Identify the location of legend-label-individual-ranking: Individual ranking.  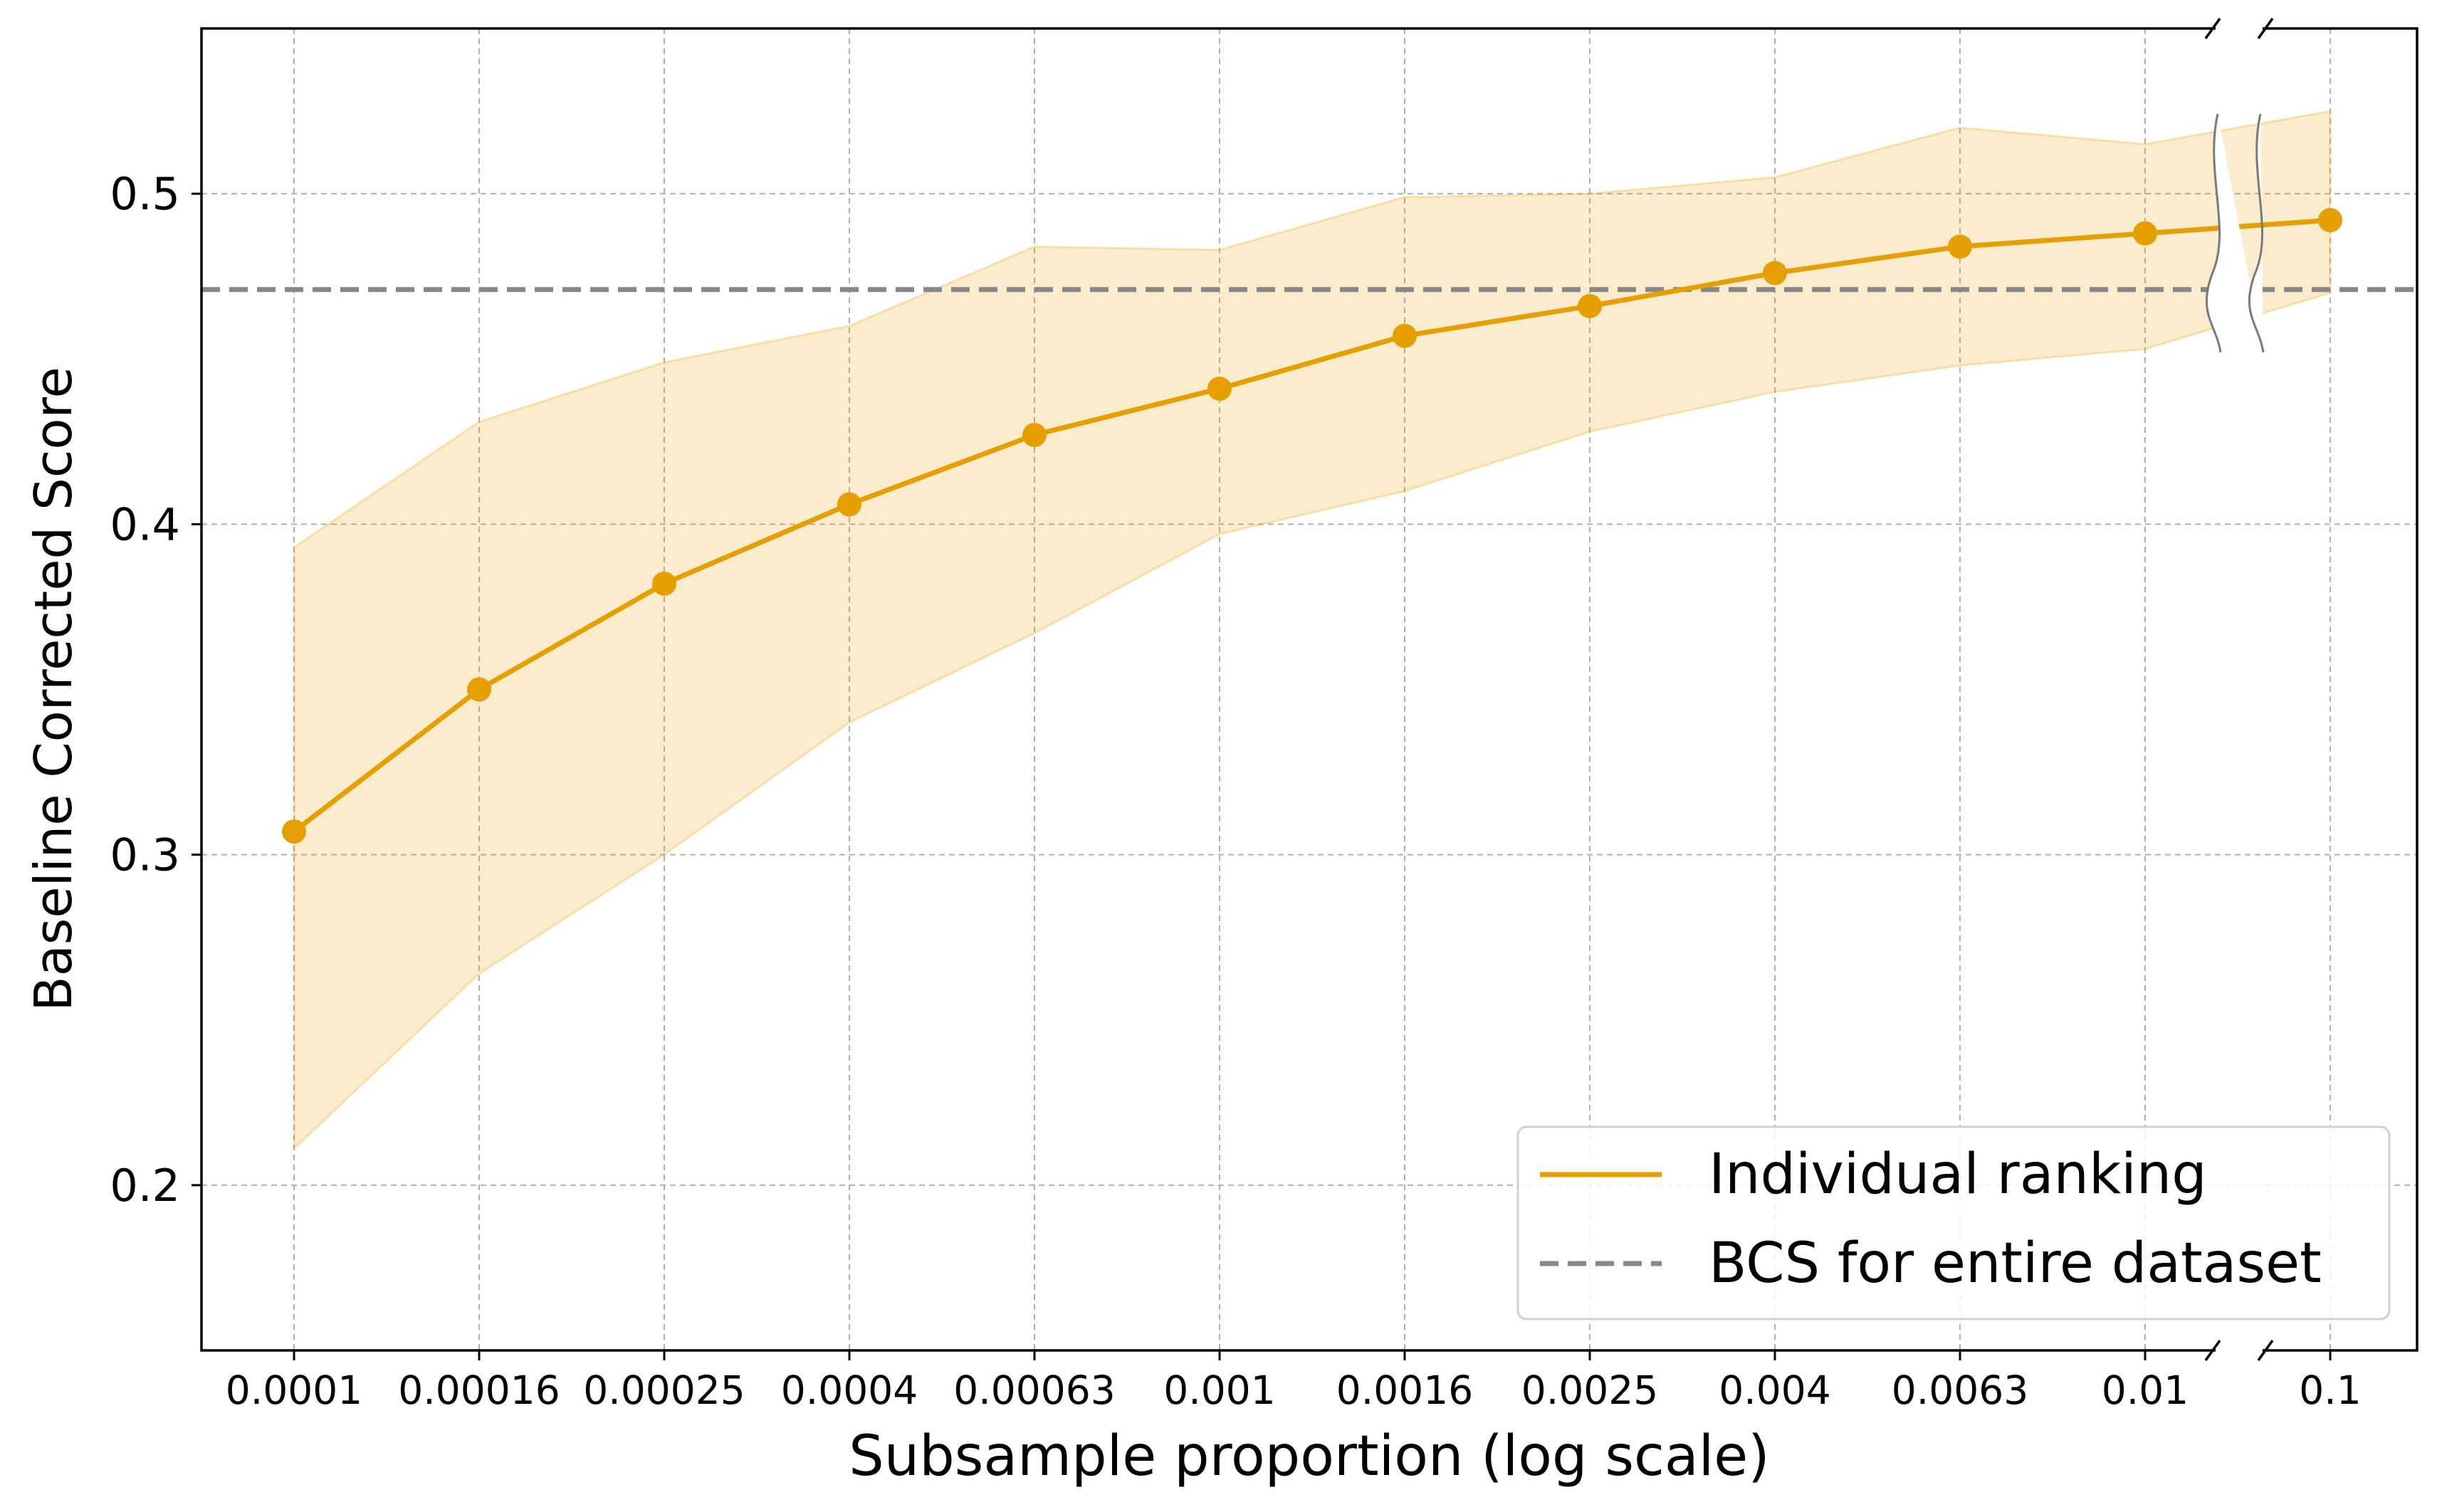
(1958, 1175).